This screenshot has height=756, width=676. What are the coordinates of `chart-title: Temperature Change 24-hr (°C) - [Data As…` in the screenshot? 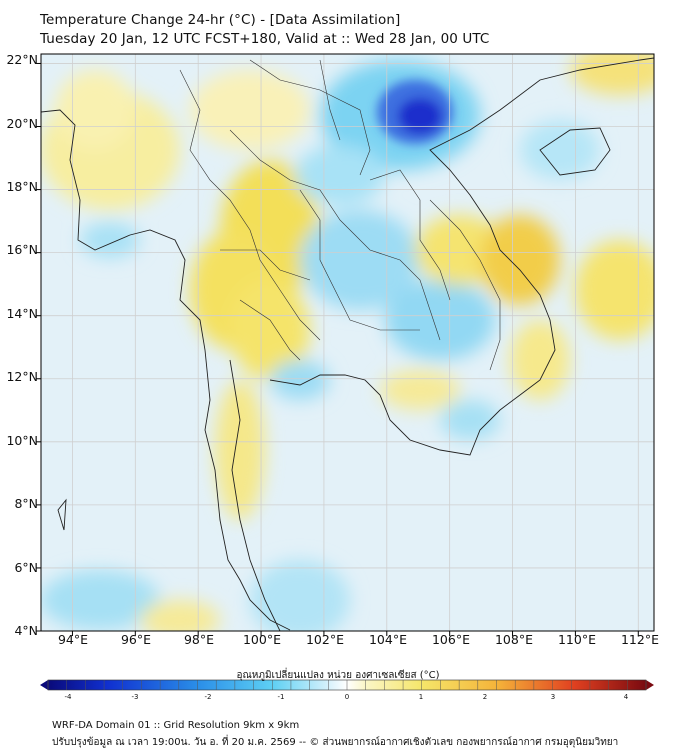 It's located at (220, 20).